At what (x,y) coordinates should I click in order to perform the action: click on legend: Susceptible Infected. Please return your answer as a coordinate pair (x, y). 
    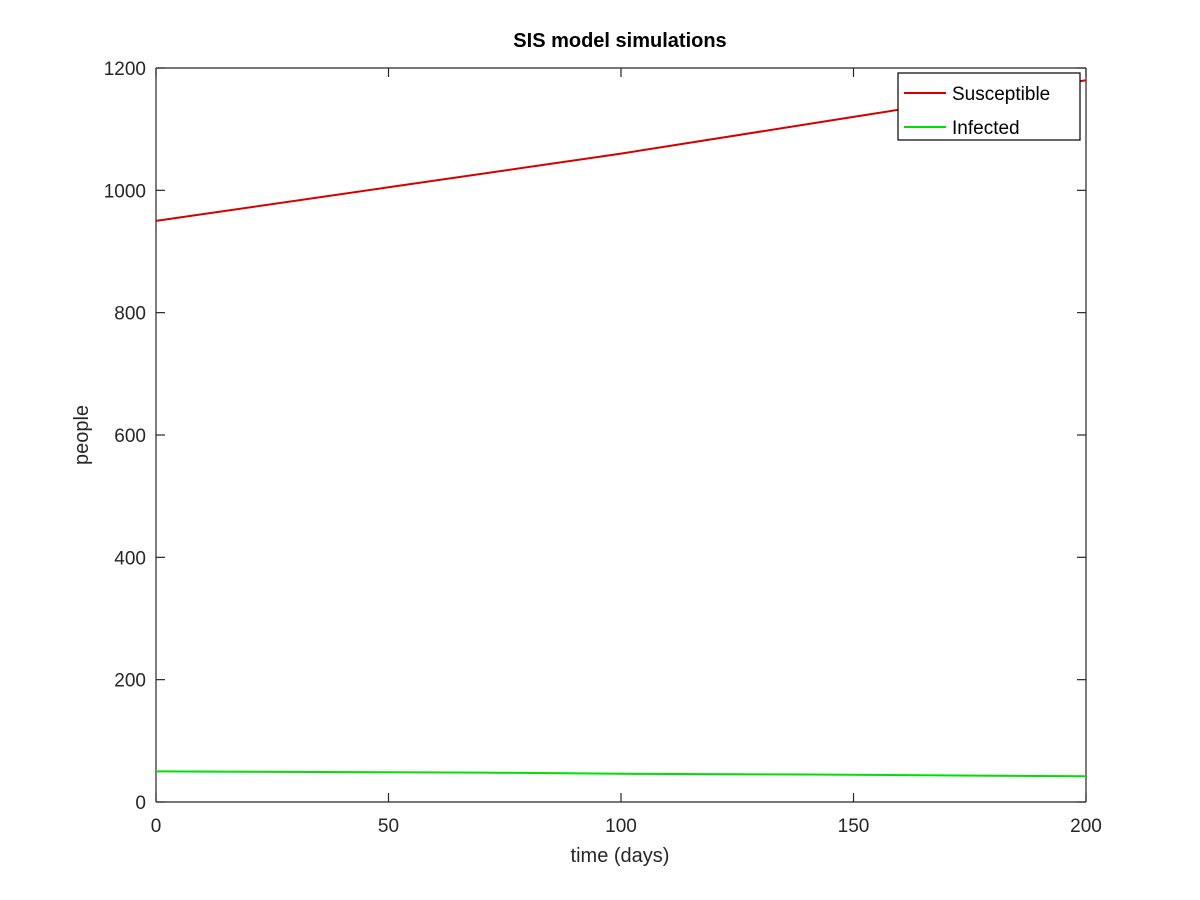
    Looking at the image, I should click on (989, 106).